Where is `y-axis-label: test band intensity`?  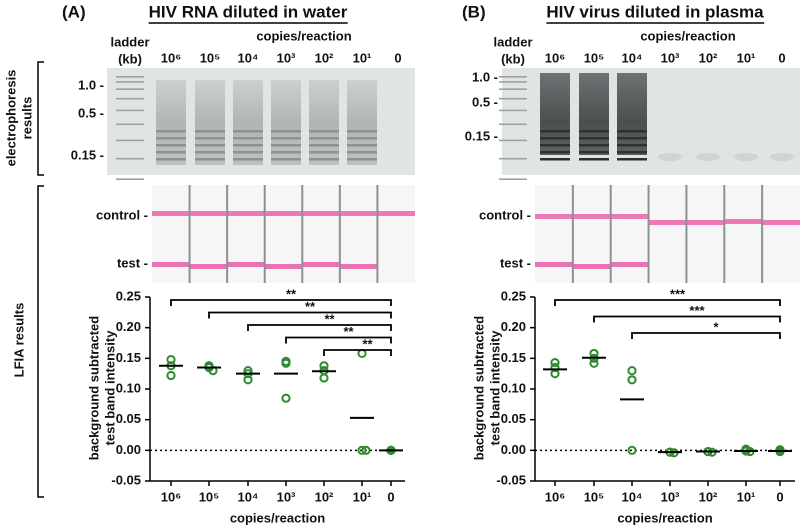 y-axis-label: test band intensity is located at coordinates (494, 388).